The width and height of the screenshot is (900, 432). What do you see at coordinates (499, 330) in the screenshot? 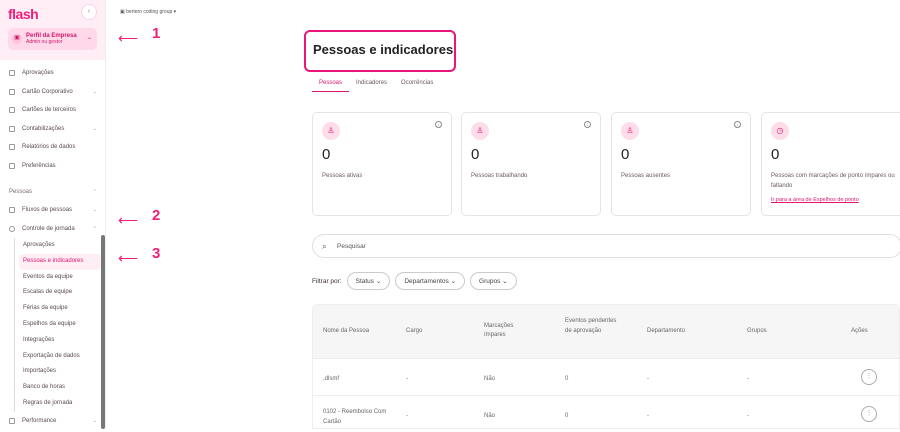
I see `col-marcacoes: Marcações ímpares` at bounding box center [499, 330].